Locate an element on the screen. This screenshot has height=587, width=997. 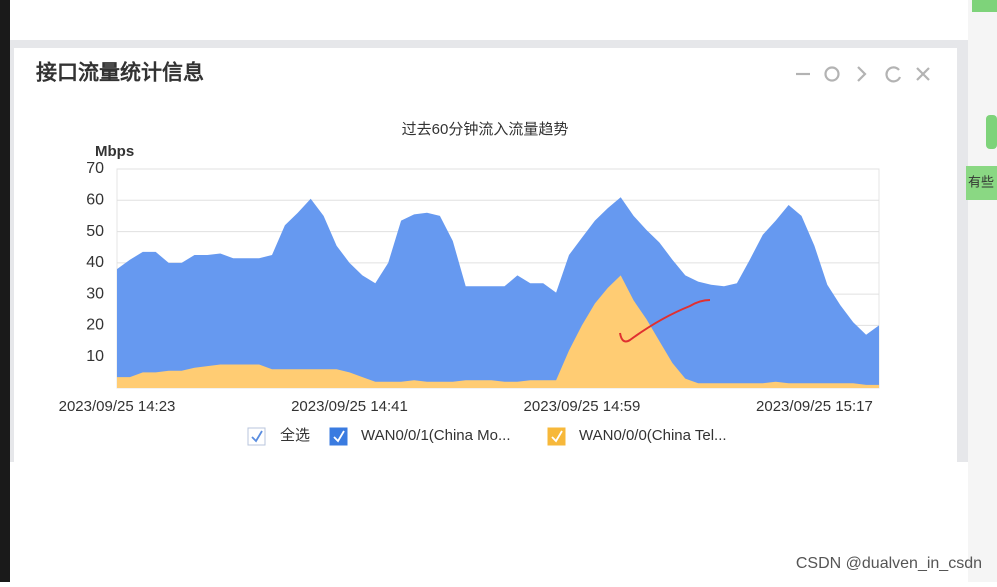
panel-title: 接口流量统计信息 is located at coordinates (120, 73).